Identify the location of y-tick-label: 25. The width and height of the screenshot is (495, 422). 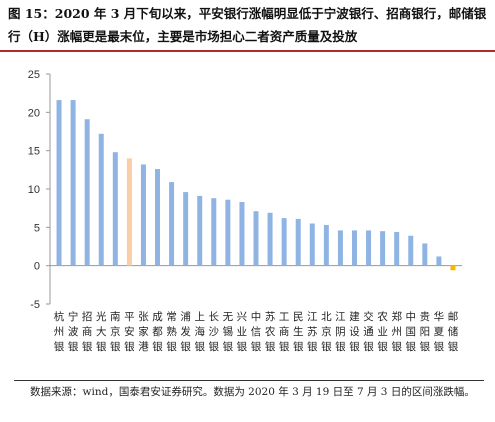
(34, 75).